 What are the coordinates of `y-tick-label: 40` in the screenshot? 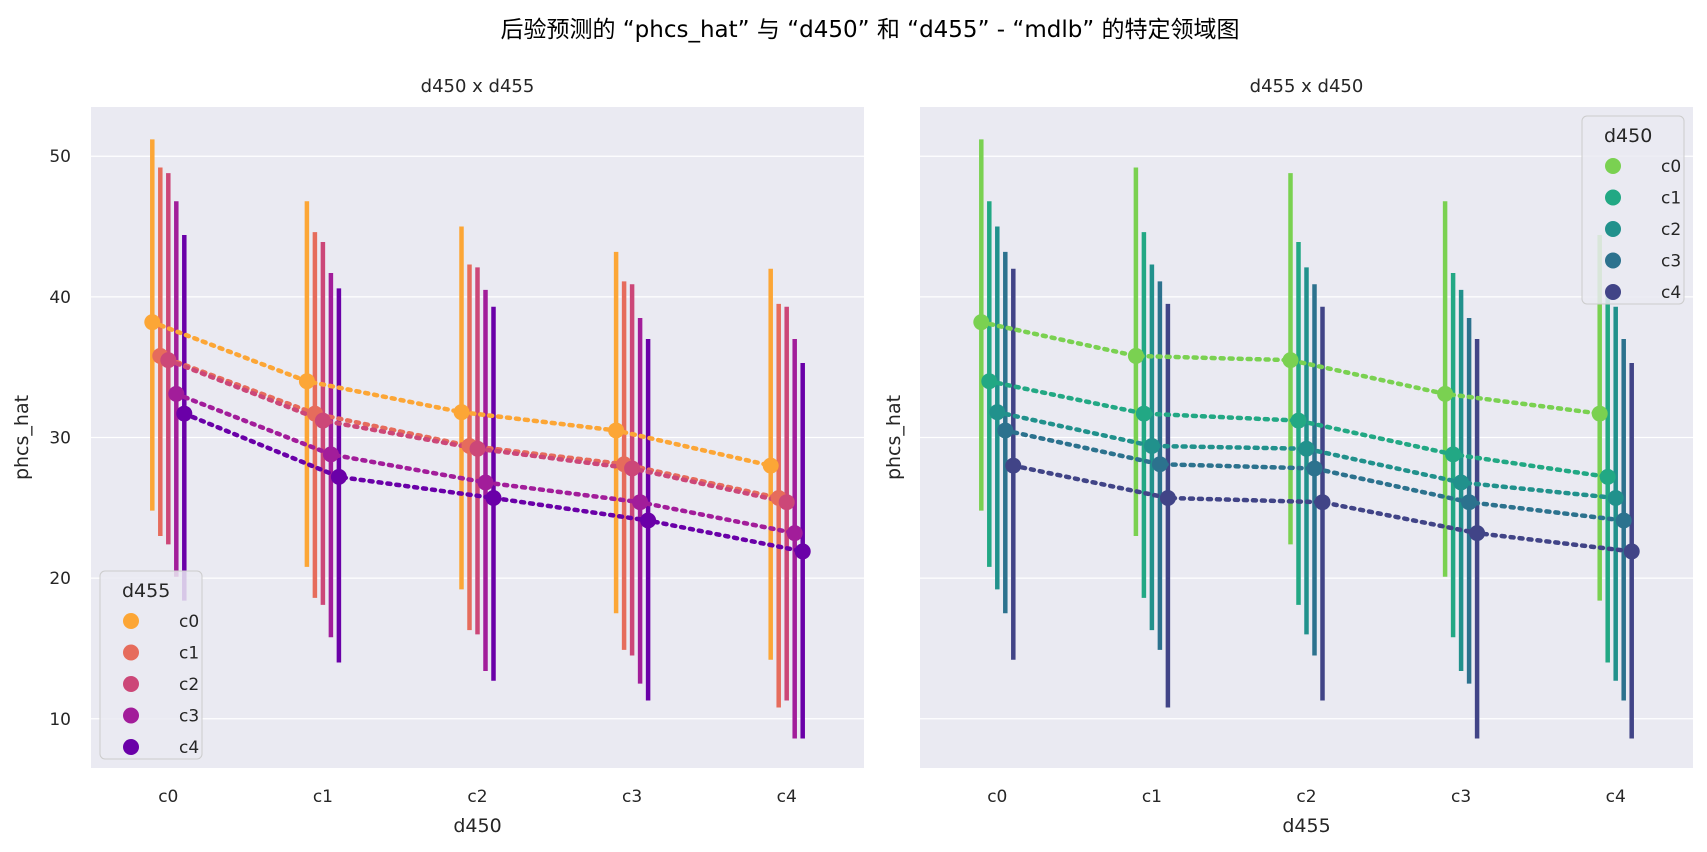 It's located at (60, 298).